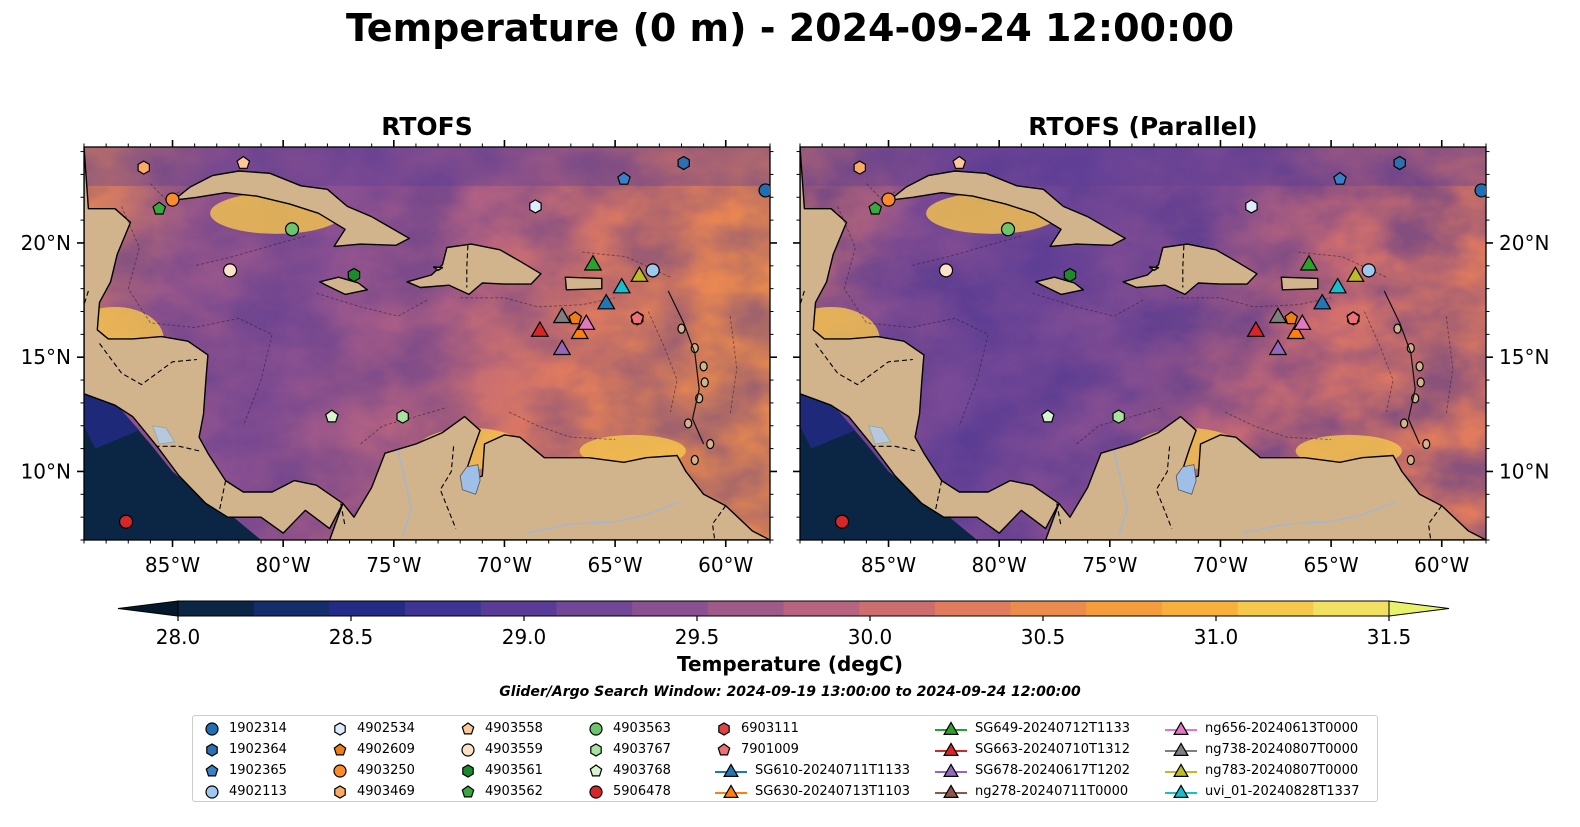 Image resolution: width=1580 pixels, height=827 pixels. I want to click on station-SG649-20240712T1133, so click(593, 262).